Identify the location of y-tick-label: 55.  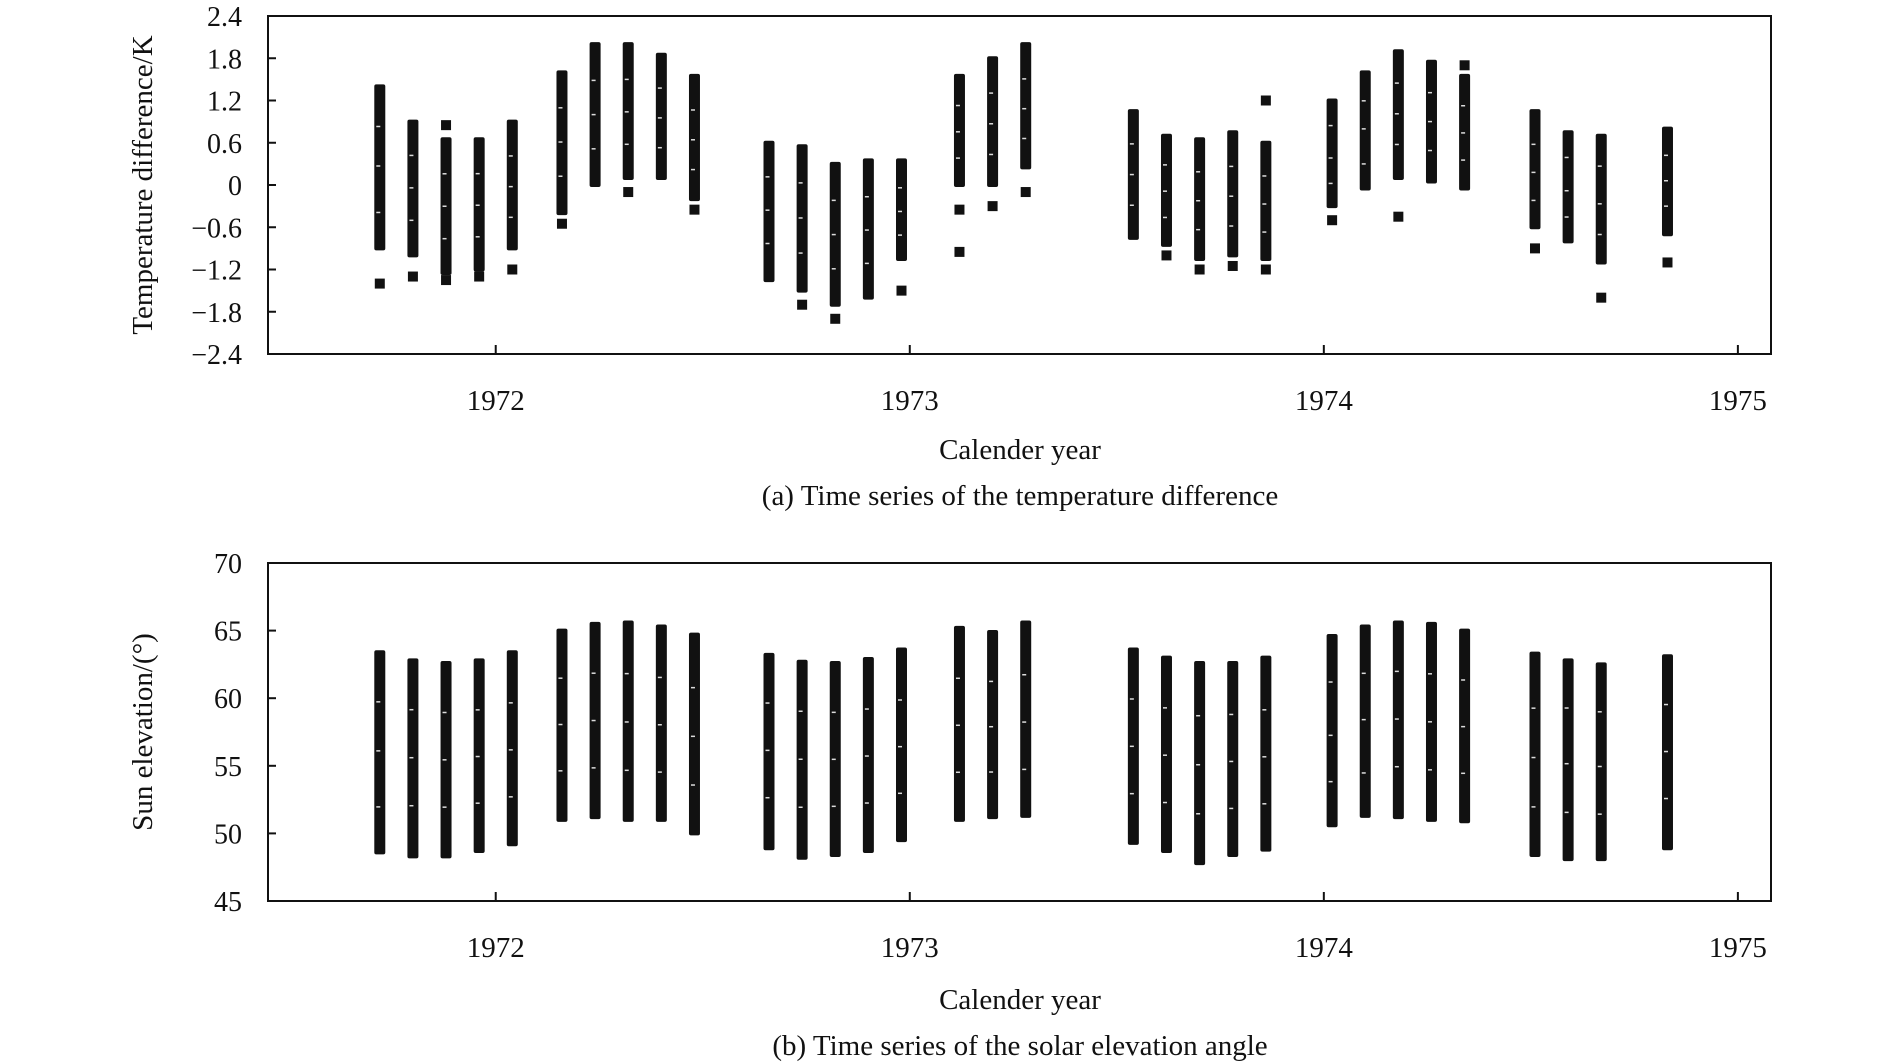
(228, 767).